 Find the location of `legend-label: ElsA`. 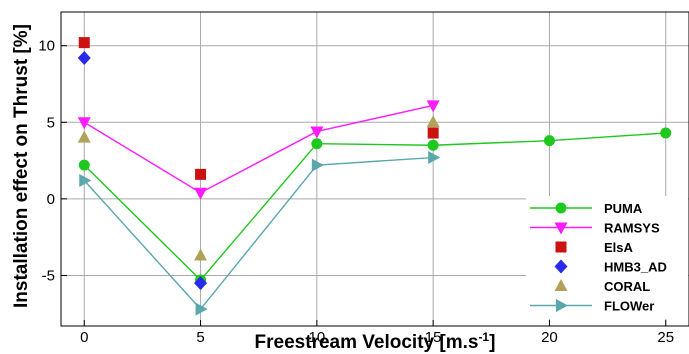

legend-label: ElsA is located at coordinates (619, 247).